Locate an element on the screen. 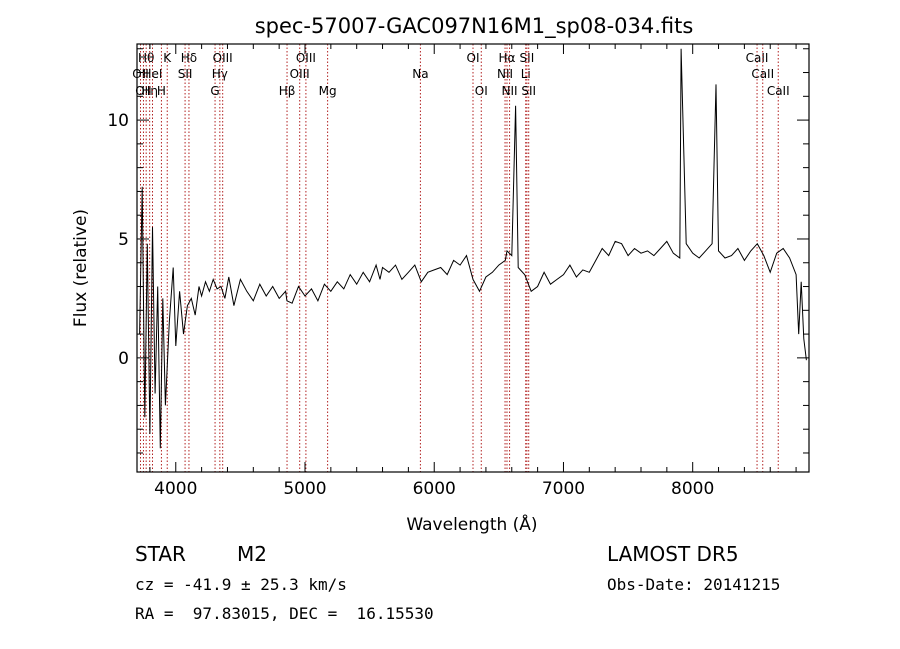  line-marker-label-3: Hη is located at coordinates (149, 91).